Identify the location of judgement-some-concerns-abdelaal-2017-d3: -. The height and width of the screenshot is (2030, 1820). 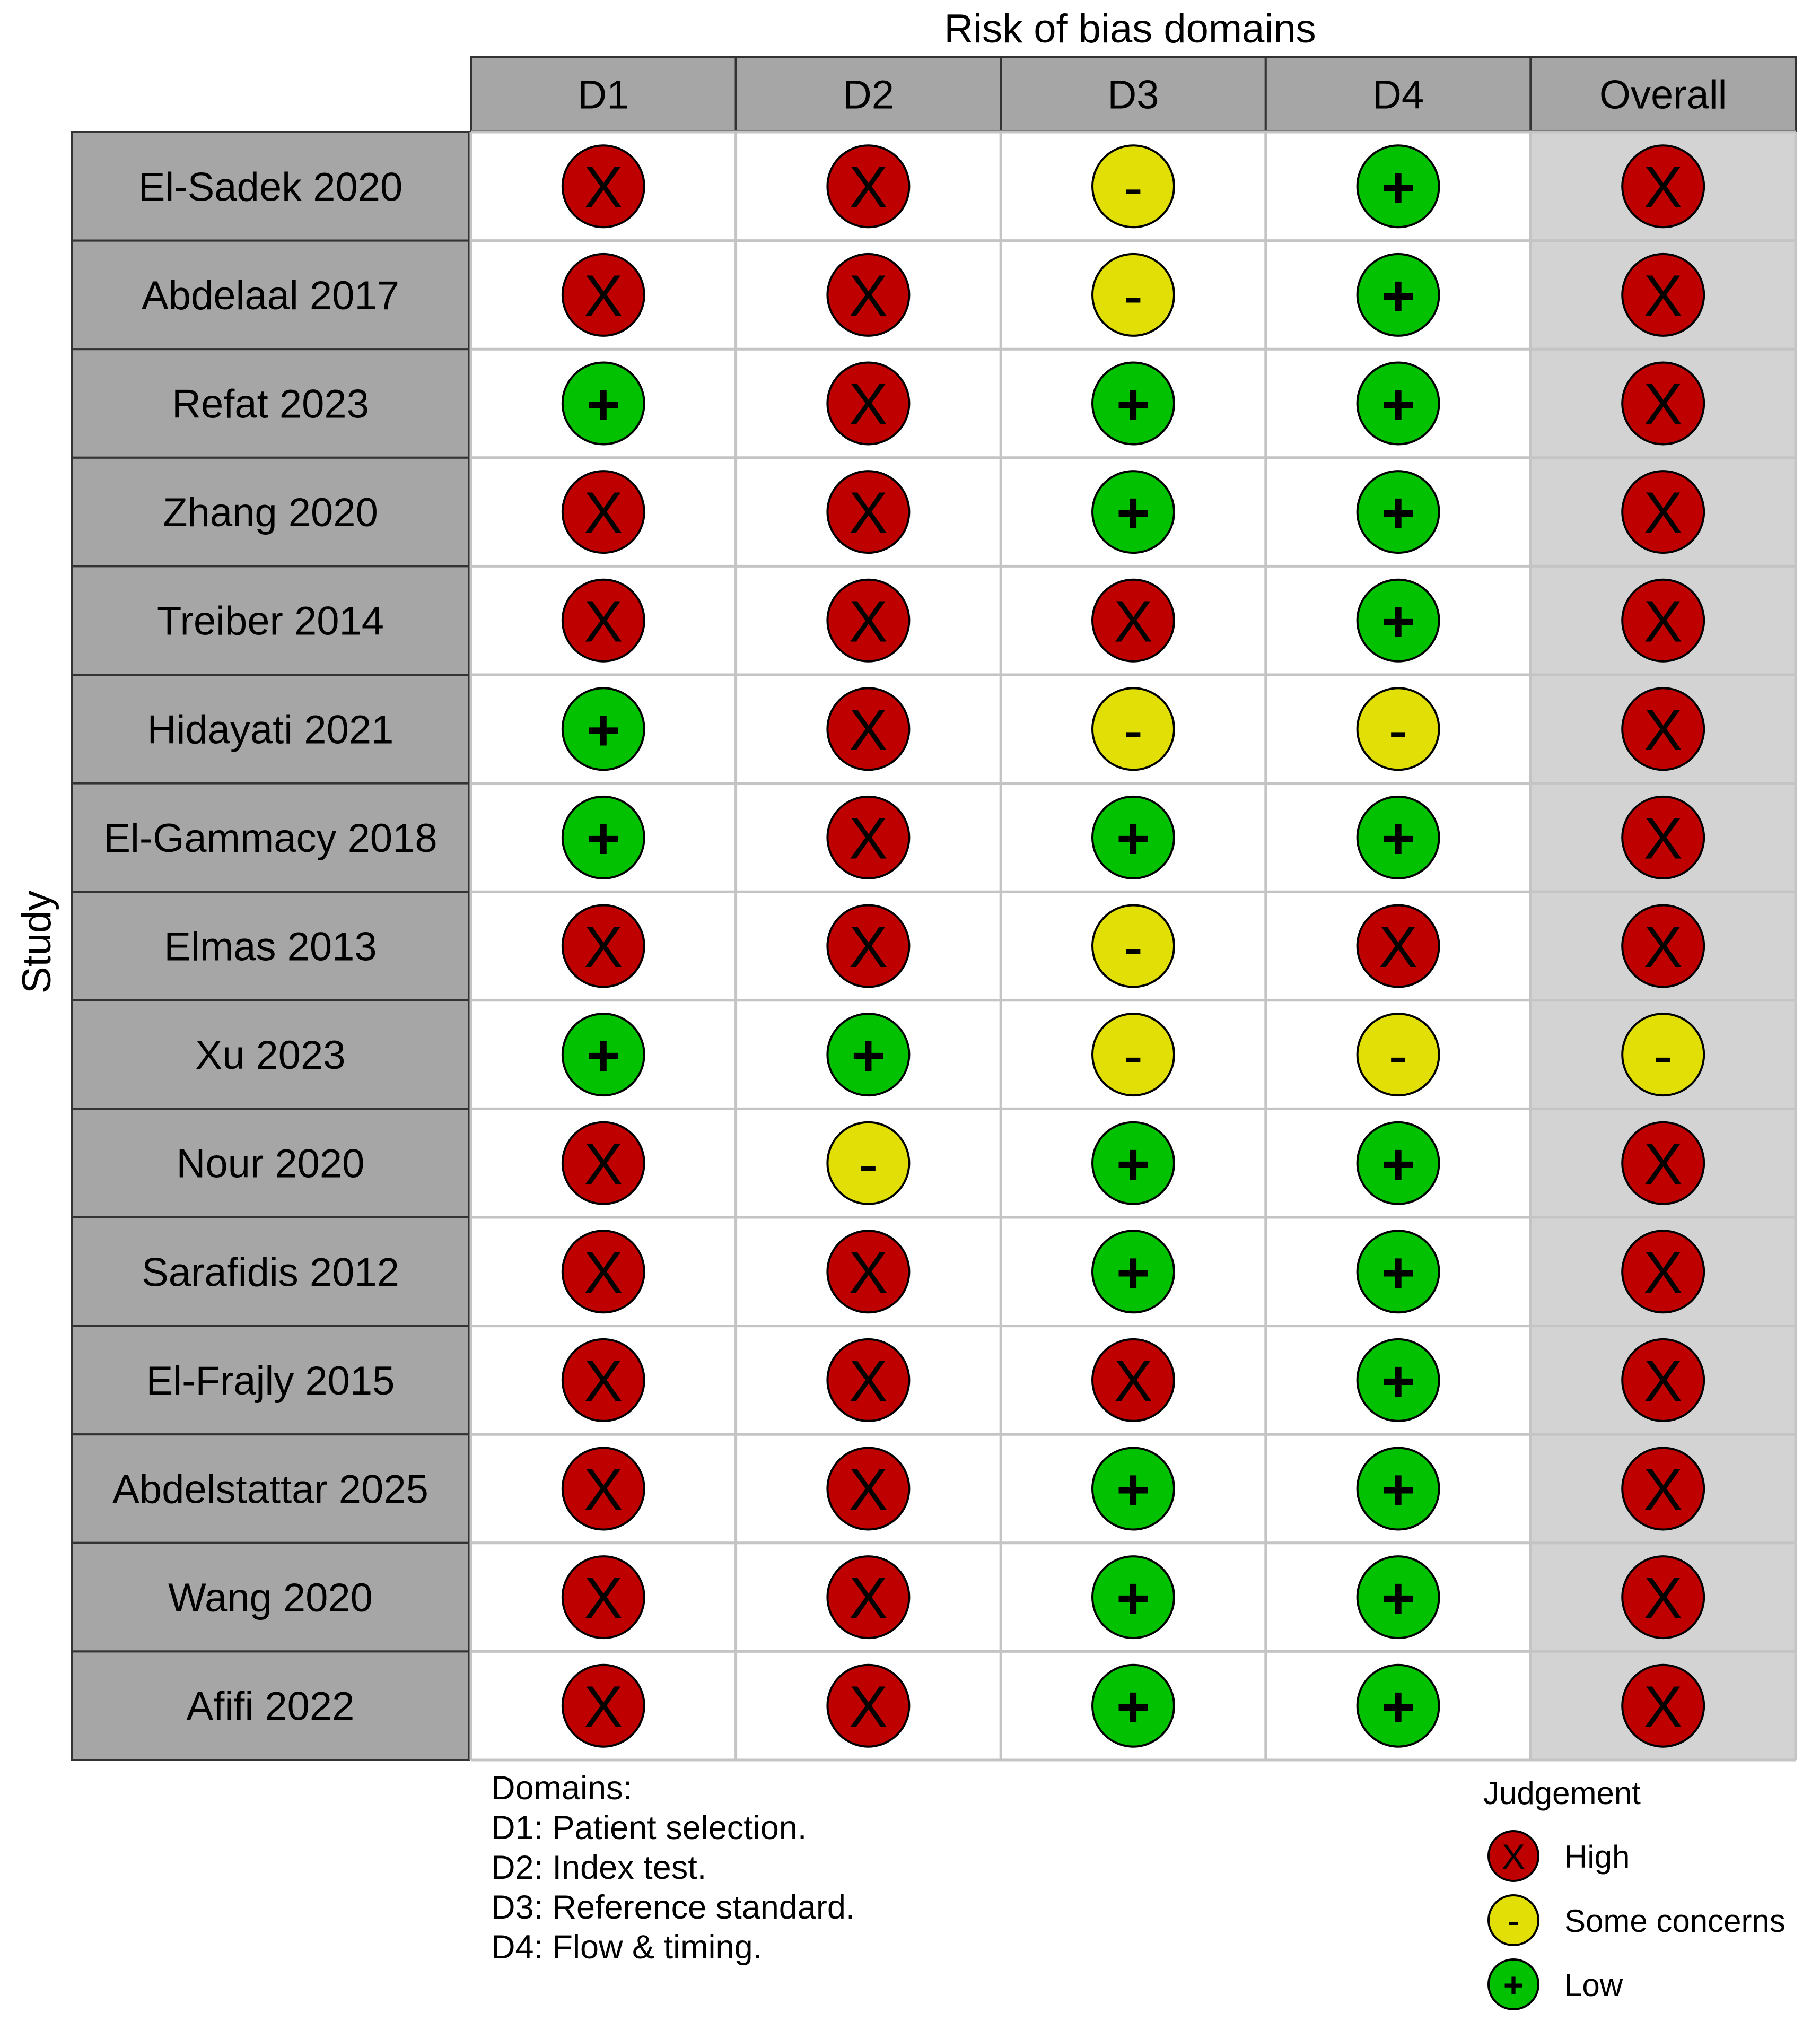
(1133, 294).